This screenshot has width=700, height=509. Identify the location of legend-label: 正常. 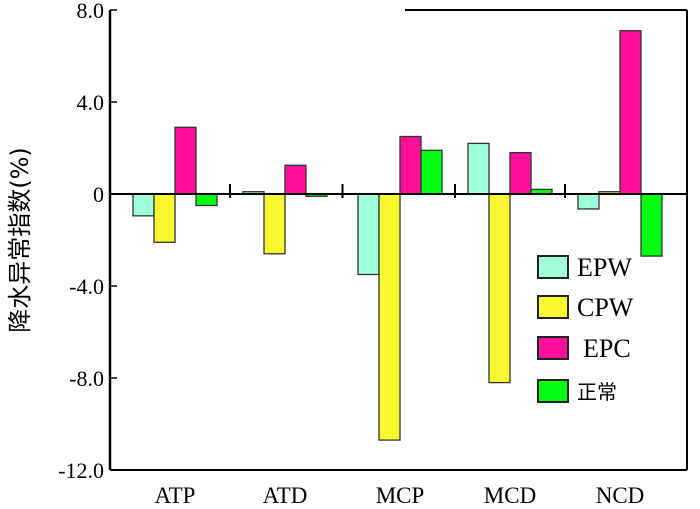
(597, 392).